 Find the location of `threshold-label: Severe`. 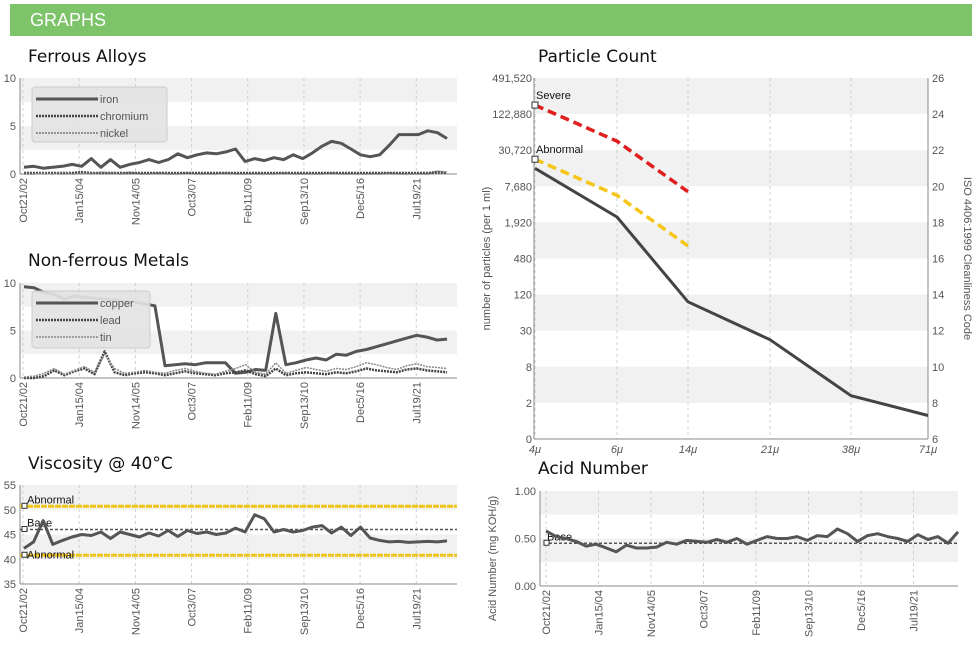

threshold-label: Severe is located at coordinates (553, 96).